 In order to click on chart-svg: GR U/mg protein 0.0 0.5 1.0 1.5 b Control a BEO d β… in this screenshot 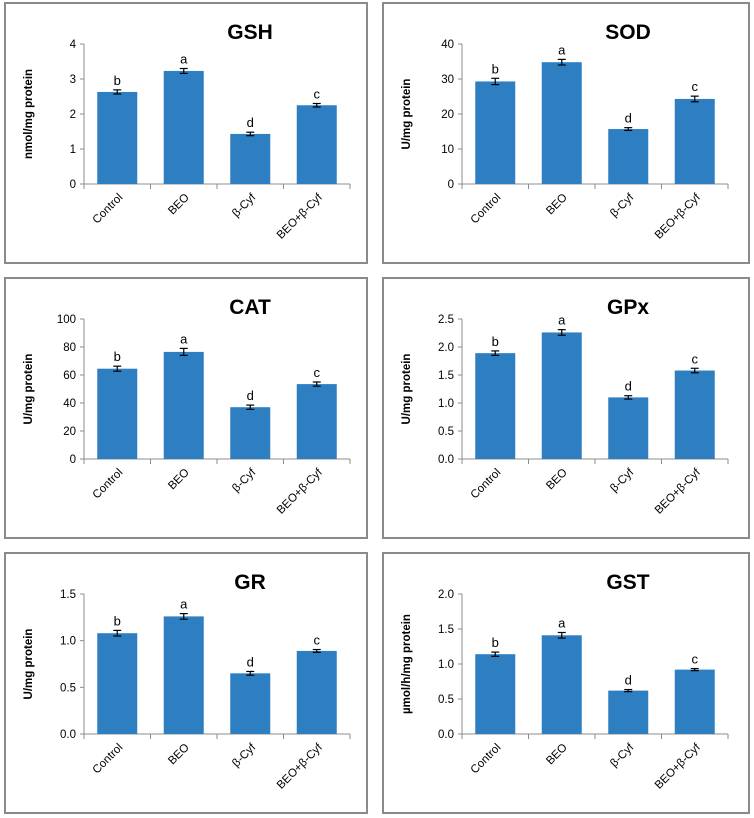, I will do `click(187, 681)`.